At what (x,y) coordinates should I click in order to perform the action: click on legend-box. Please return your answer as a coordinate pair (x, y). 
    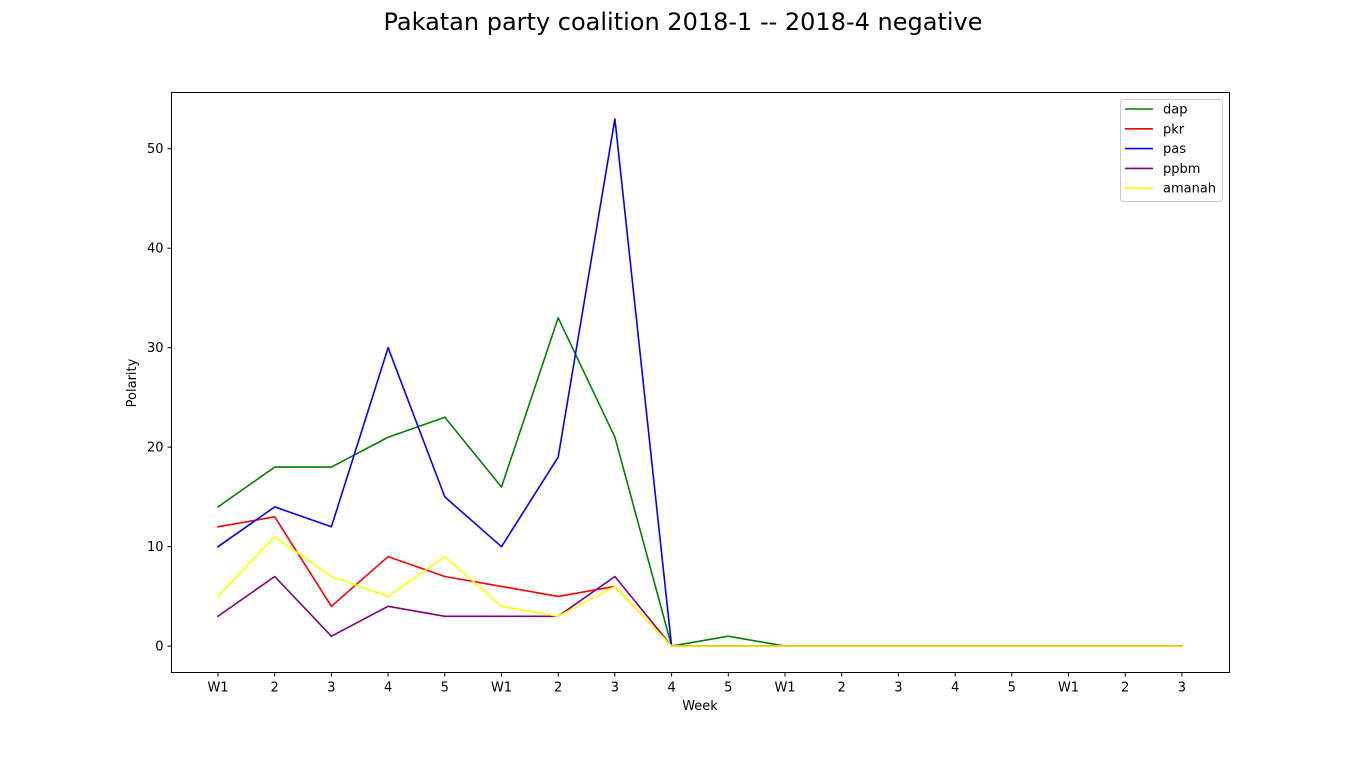
    Looking at the image, I should click on (1171, 150).